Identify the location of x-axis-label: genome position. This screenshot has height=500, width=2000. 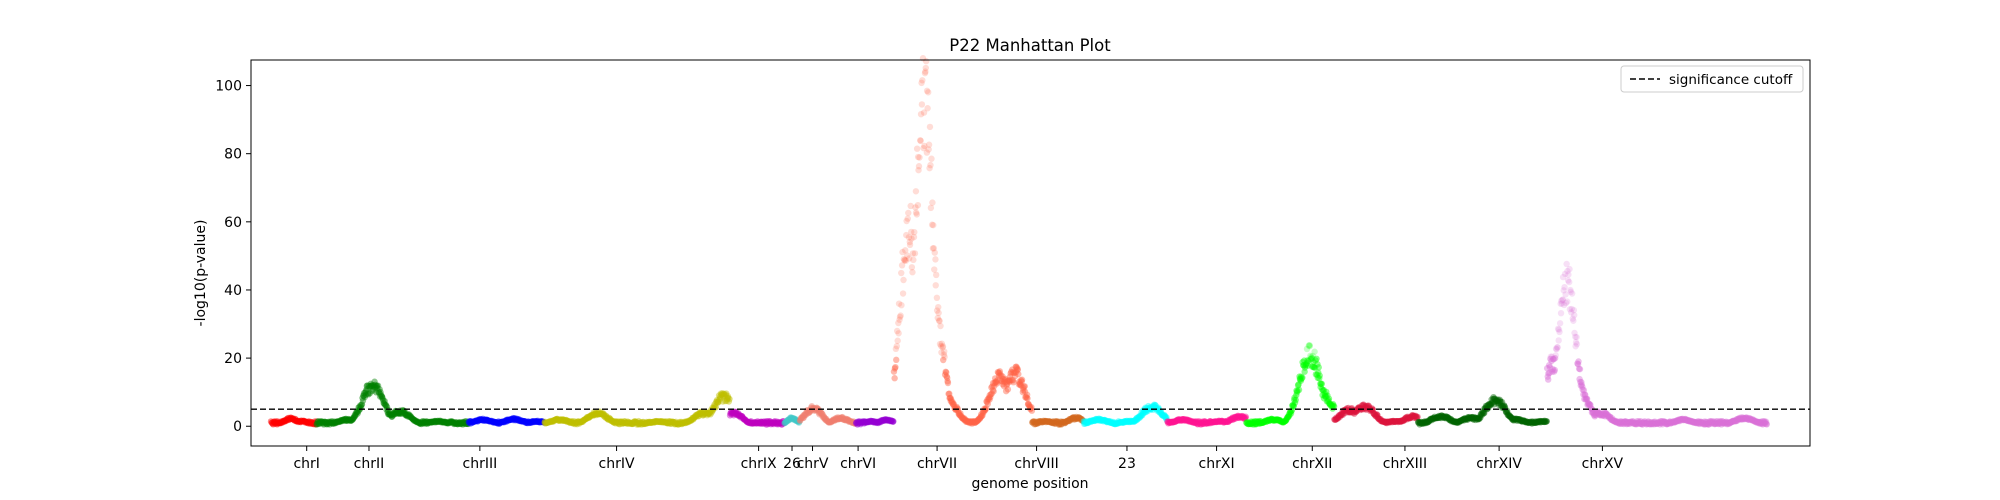
(1029, 484).